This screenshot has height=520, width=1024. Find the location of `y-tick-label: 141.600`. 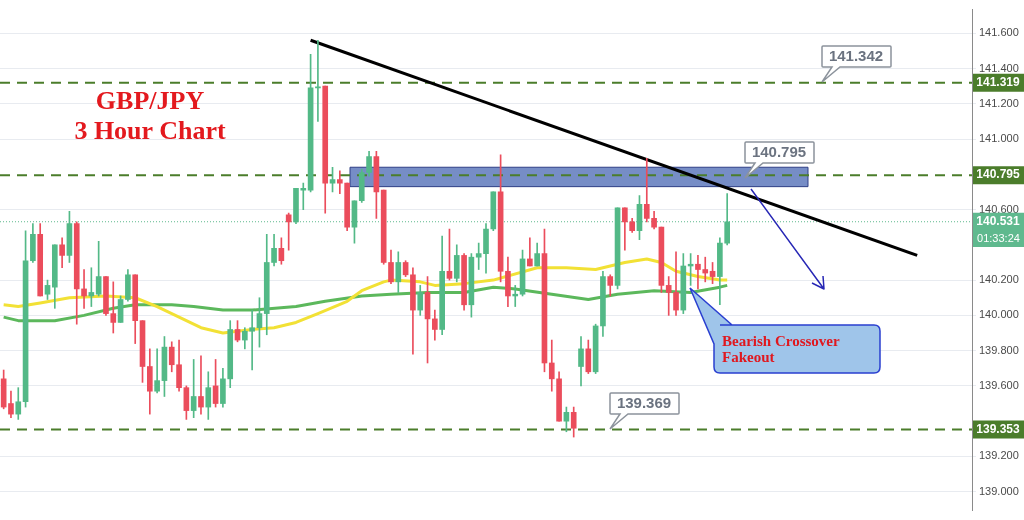

y-tick-label: 141.600 is located at coordinates (999, 32).